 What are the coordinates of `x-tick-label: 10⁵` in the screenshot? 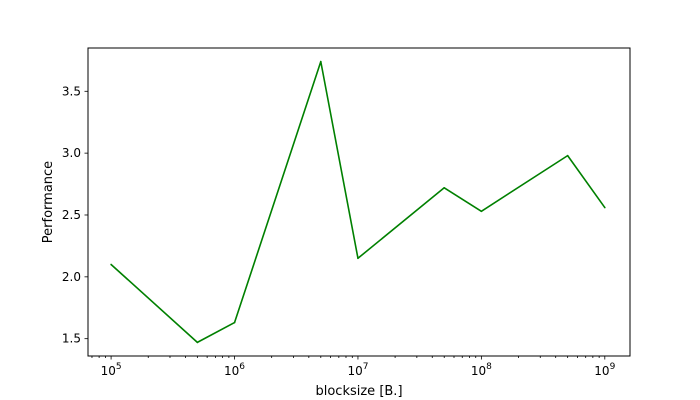 It's located at (111, 370).